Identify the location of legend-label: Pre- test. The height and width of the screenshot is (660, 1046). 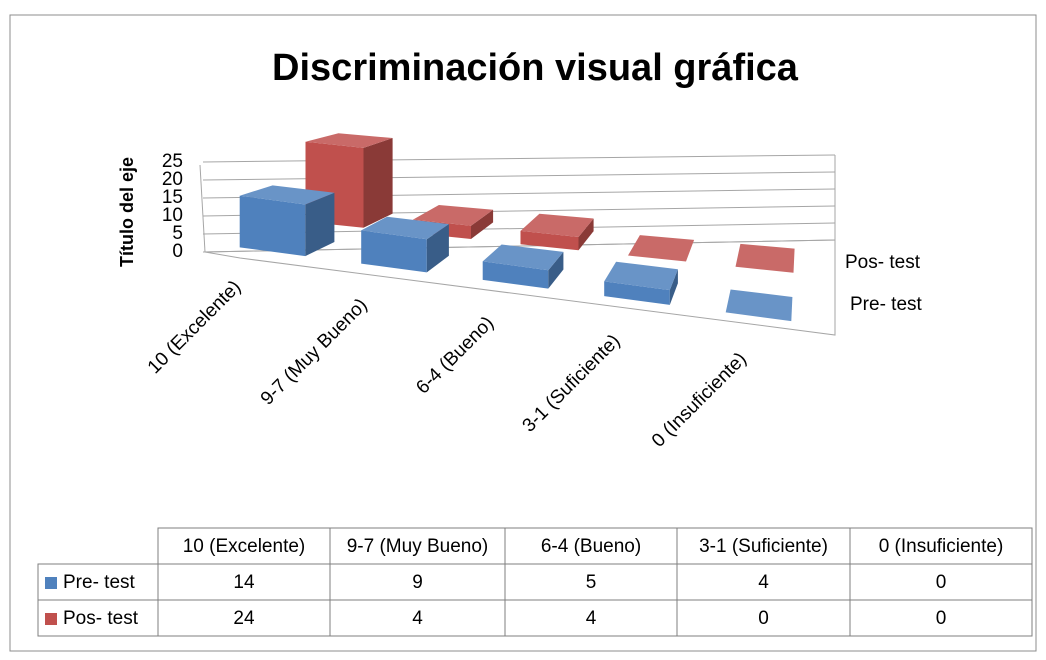
(99, 582).